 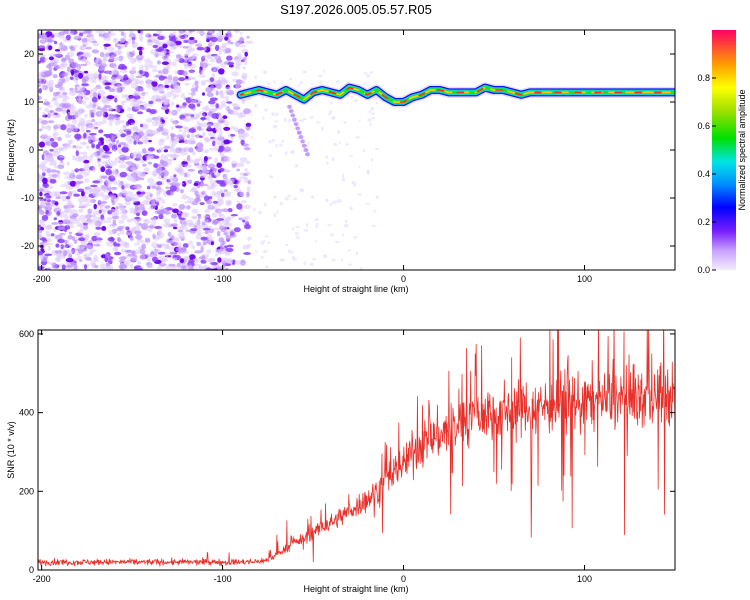 I want to click on spectrogram-x-tick-label: 100, so click(x=584, y=279).